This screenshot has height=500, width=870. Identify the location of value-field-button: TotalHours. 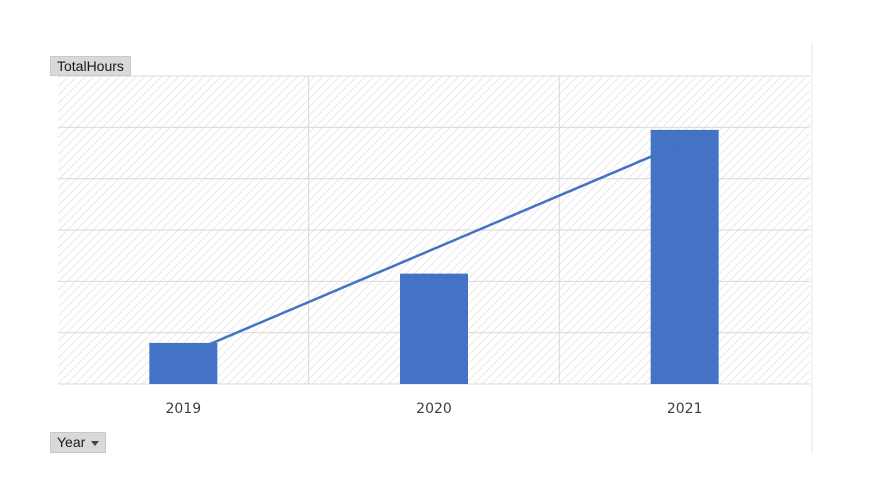
(90, 66).